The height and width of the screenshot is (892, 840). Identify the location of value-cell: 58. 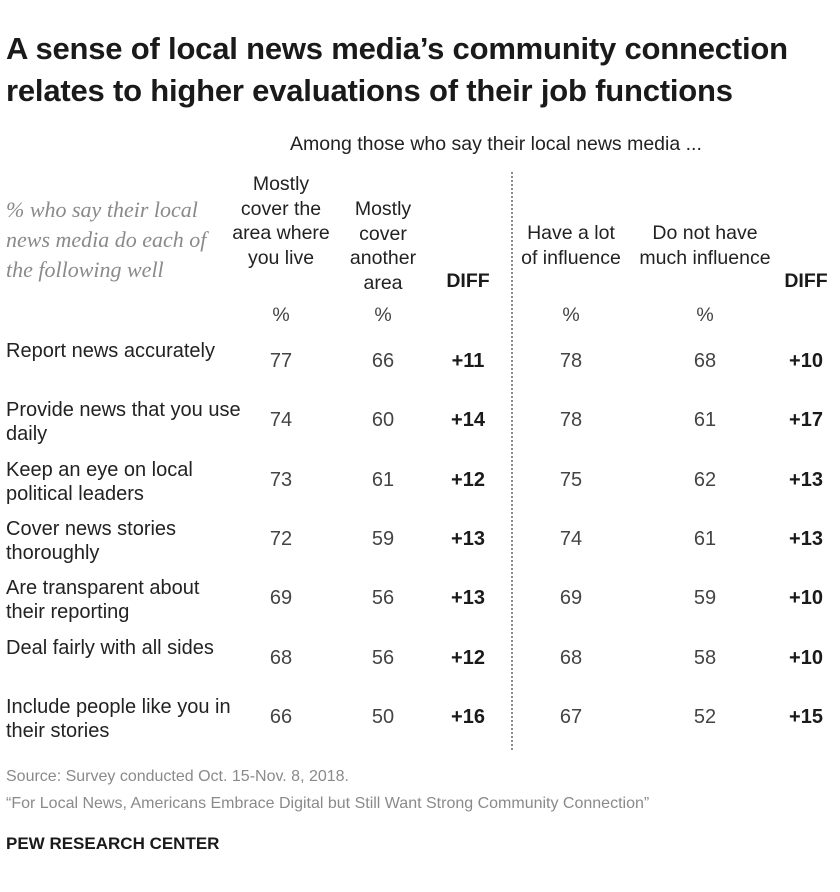
(705, 657).